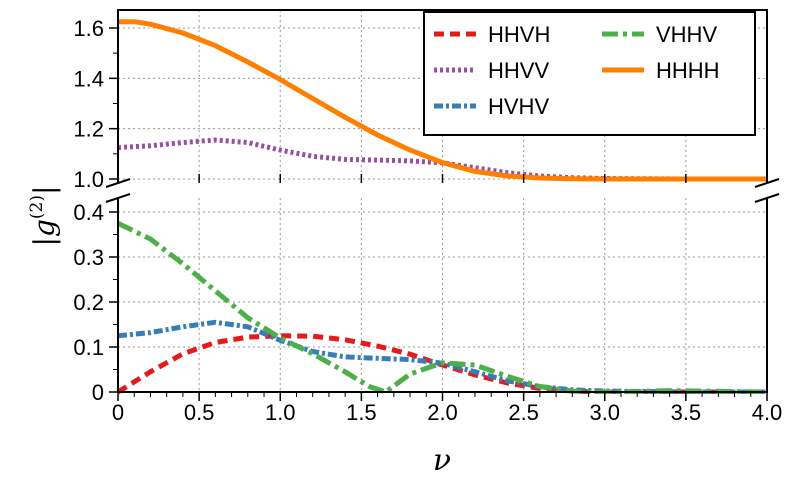  What do you see at coordinates (442, 412) in the screenshot?
I see `x-tick-label: 2.0` at bounding box center [442, 412].